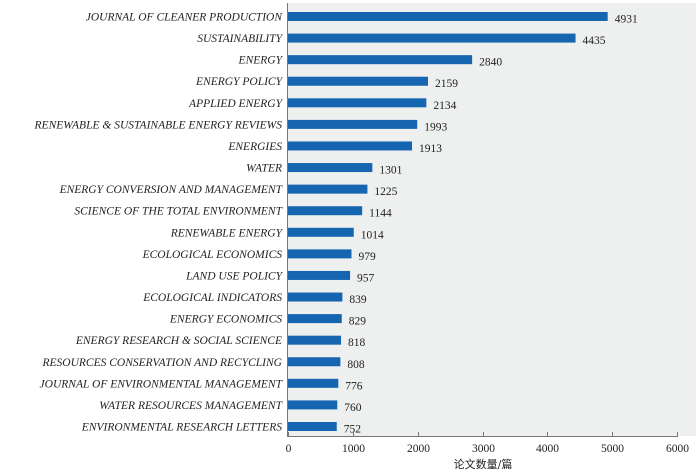 This screenshot has width=700, height=474. What do you see at coordinates (191, 406) in the screenshot?
I see `category-label: WATER RESOURCES MANAGEMENT` at bounding box center [191, 406].